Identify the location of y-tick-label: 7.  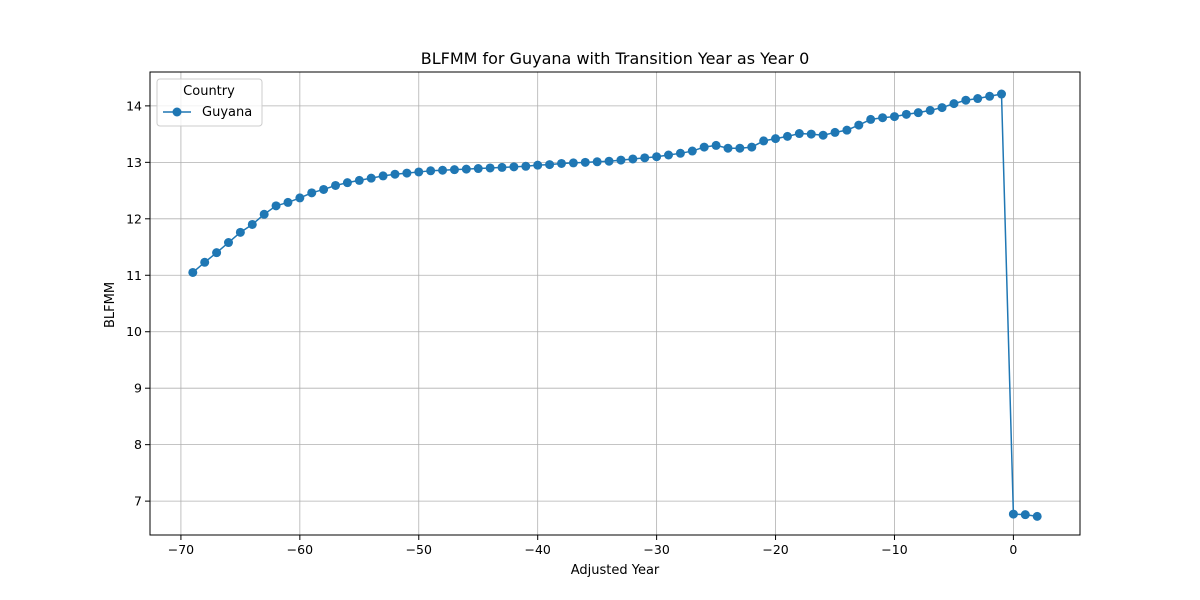
(138, 501).